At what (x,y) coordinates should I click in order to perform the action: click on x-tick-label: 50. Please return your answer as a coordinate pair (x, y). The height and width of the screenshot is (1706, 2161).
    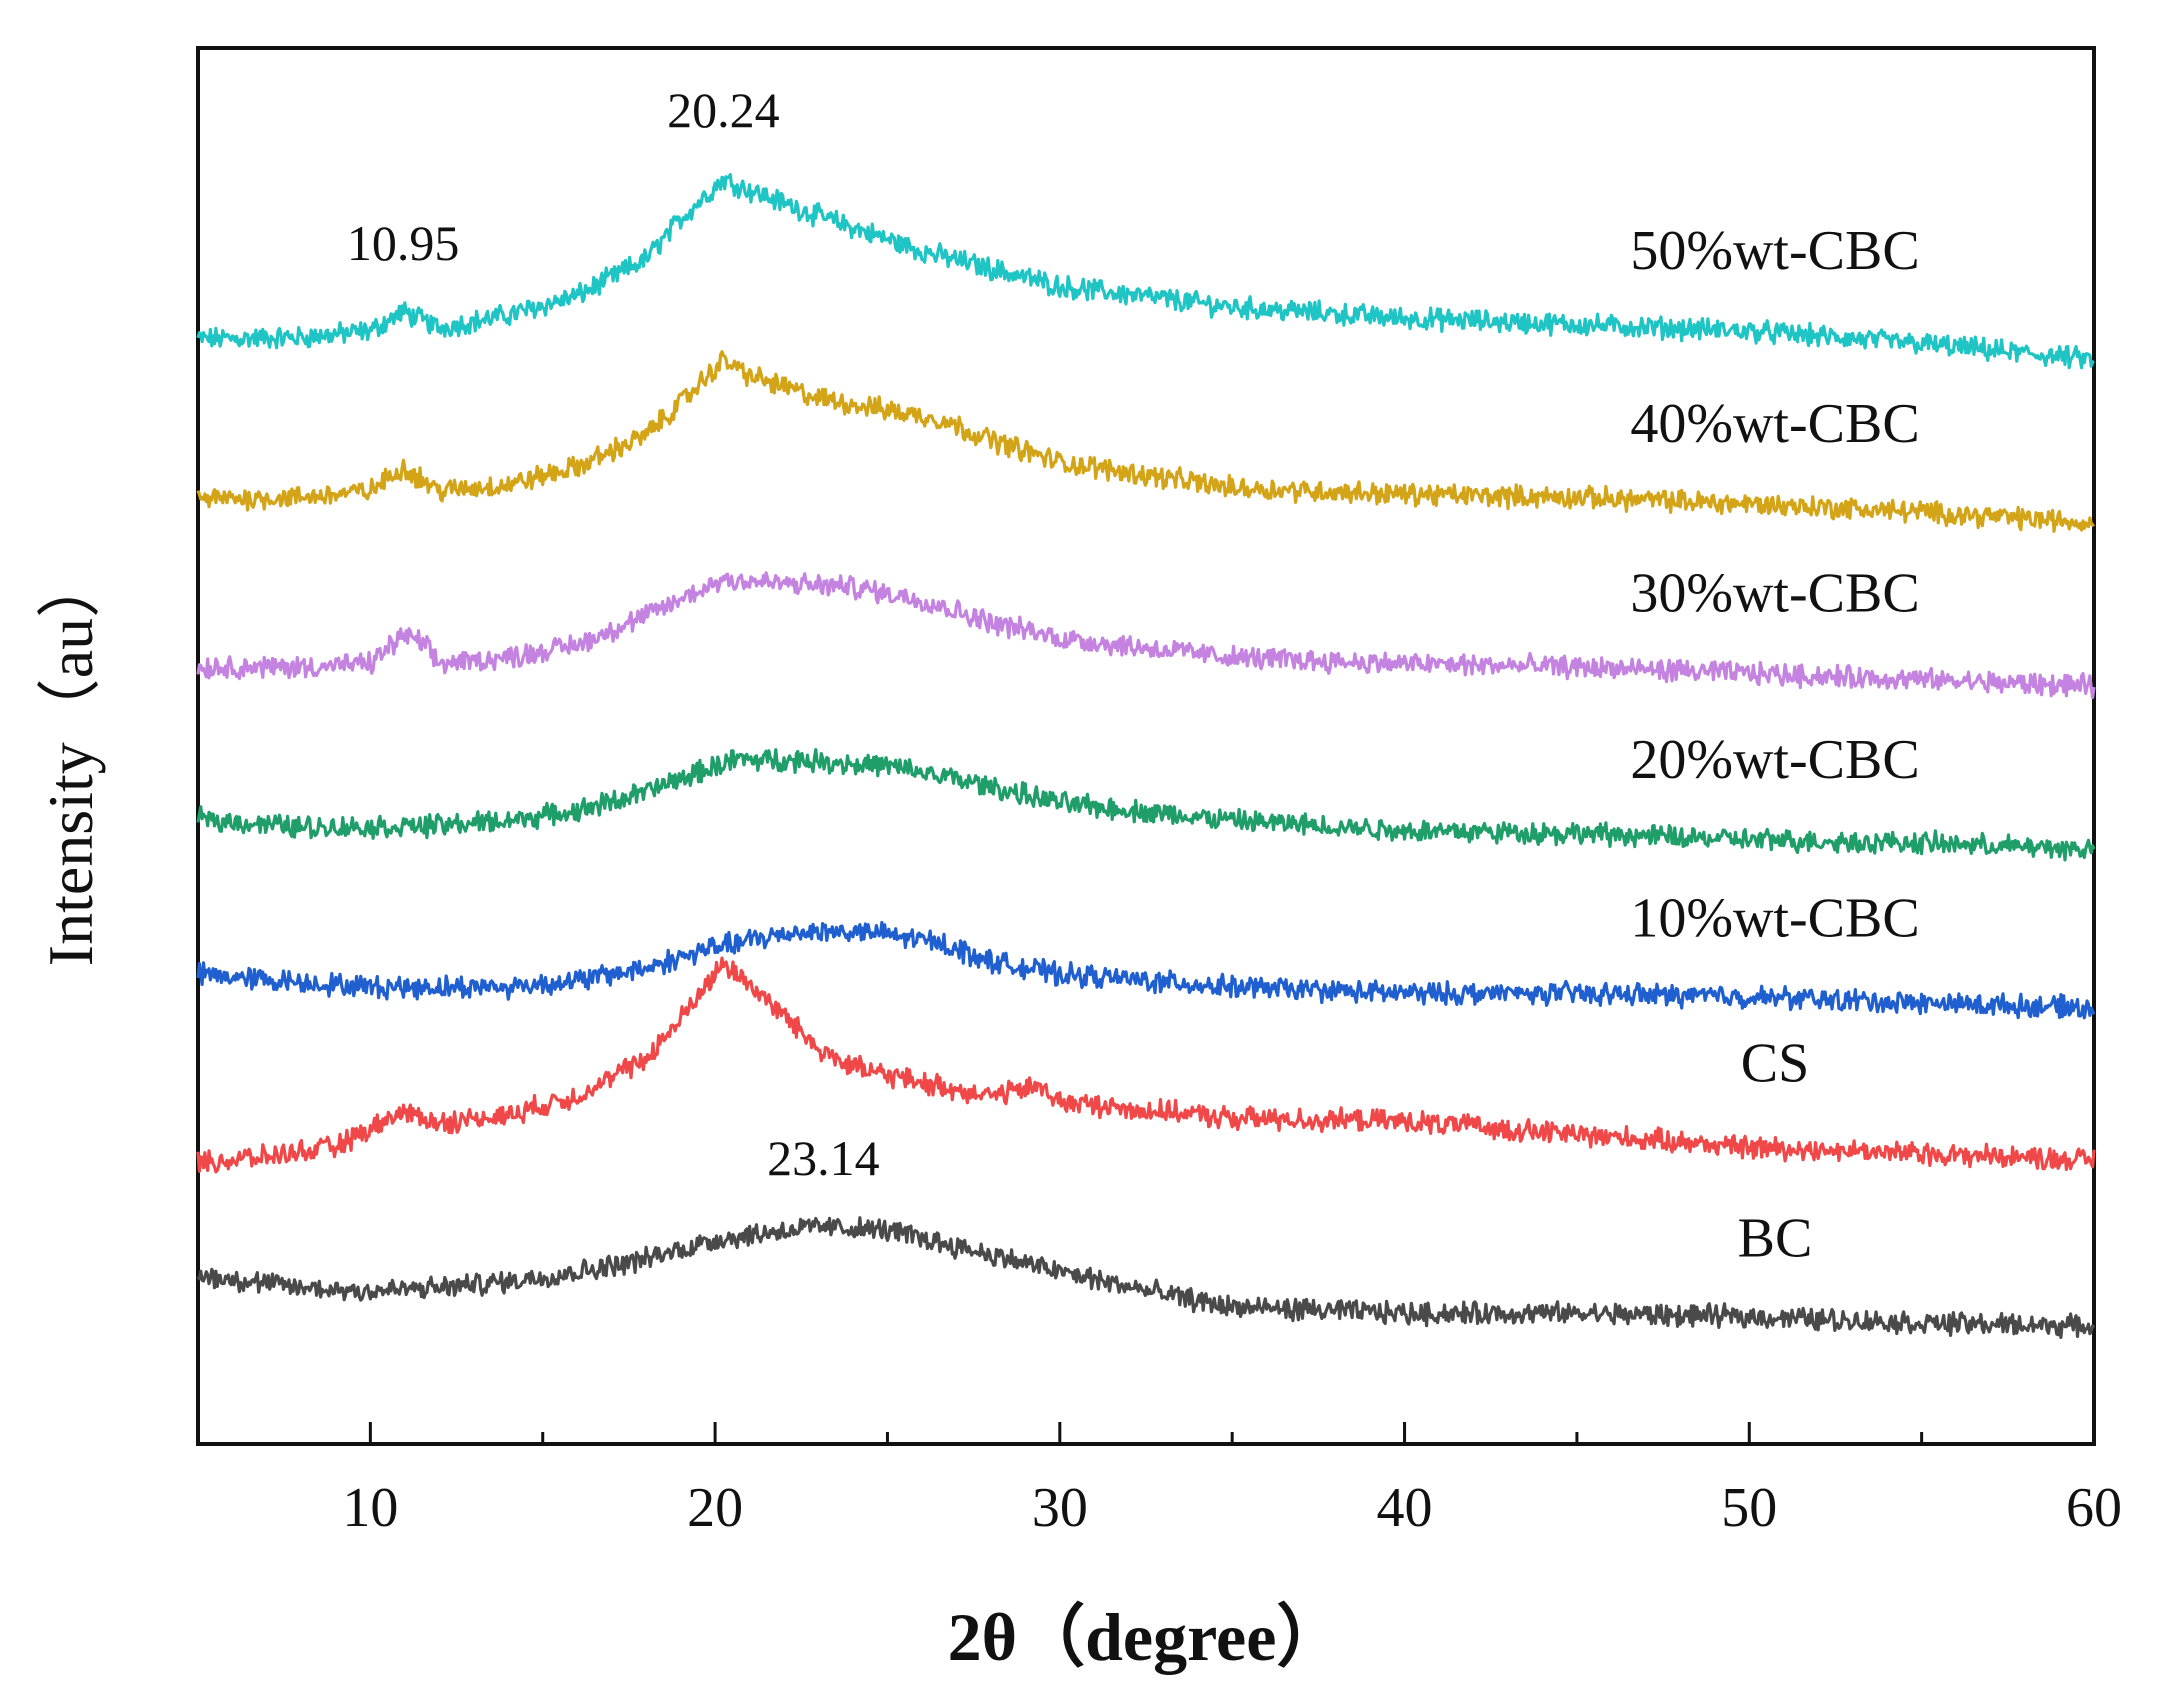
    Looking at the image, I should click on (1749, 1508).